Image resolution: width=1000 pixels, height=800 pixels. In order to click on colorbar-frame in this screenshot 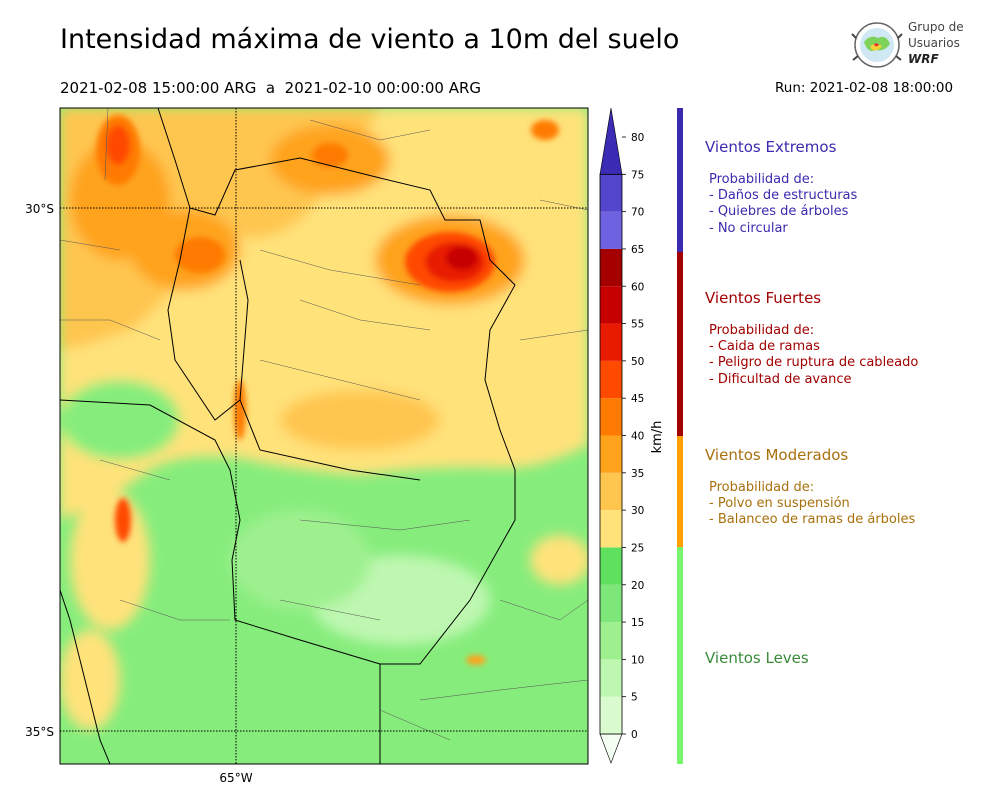, I will do `click(611, 454)`.